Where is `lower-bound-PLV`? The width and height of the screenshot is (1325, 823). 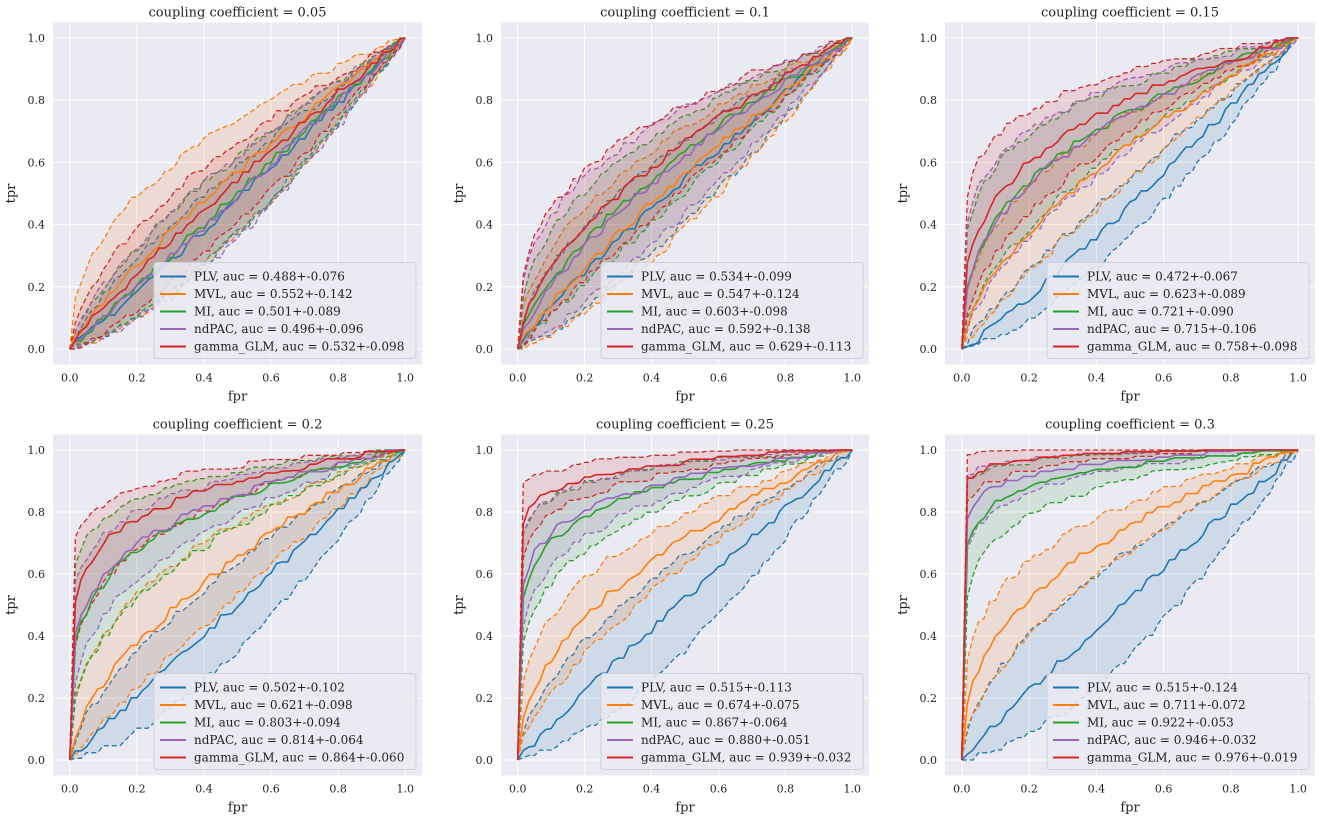
lower-bound-PLV is located at coordinates (1130, 605).